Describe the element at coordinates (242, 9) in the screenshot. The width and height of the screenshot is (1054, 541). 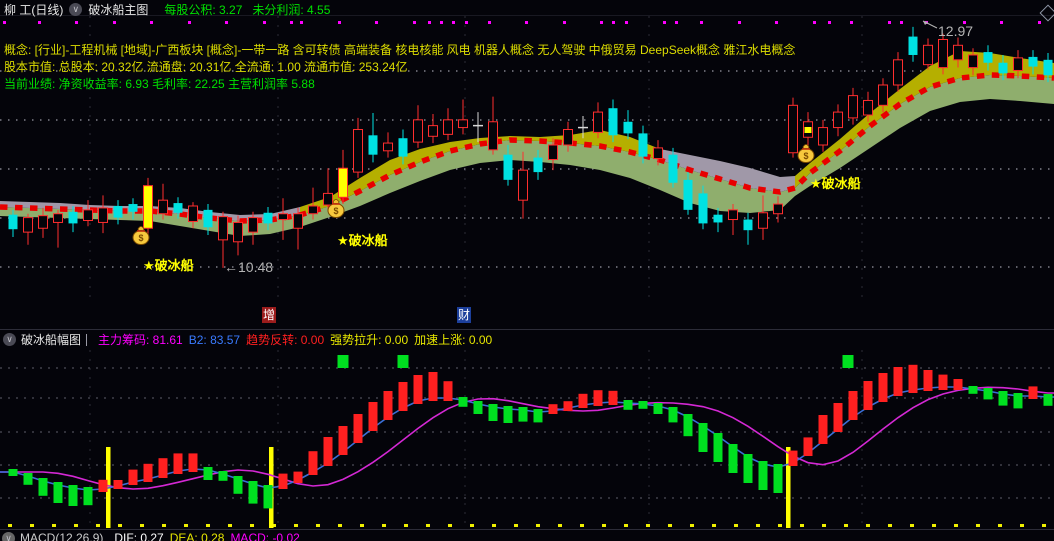
I see `main-indicator-stats: 每股公积: 3.27 未分利润: 4.55` at that location.